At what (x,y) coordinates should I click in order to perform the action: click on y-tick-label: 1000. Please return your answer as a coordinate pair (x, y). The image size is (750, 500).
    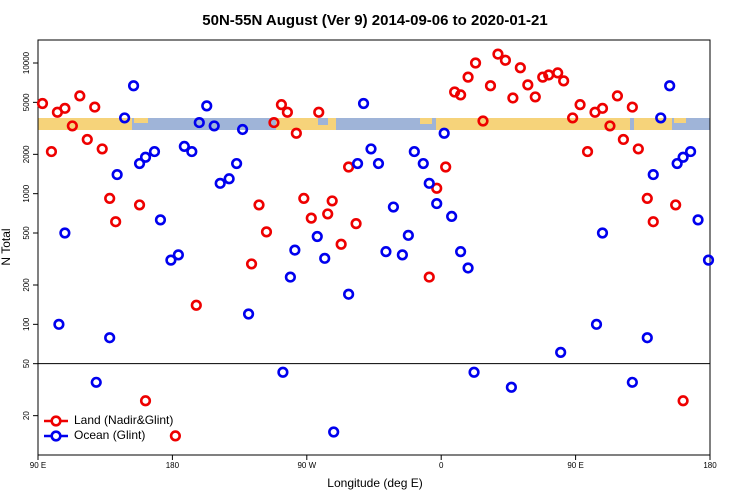
    Looking at the image, I should click on (26, 193).